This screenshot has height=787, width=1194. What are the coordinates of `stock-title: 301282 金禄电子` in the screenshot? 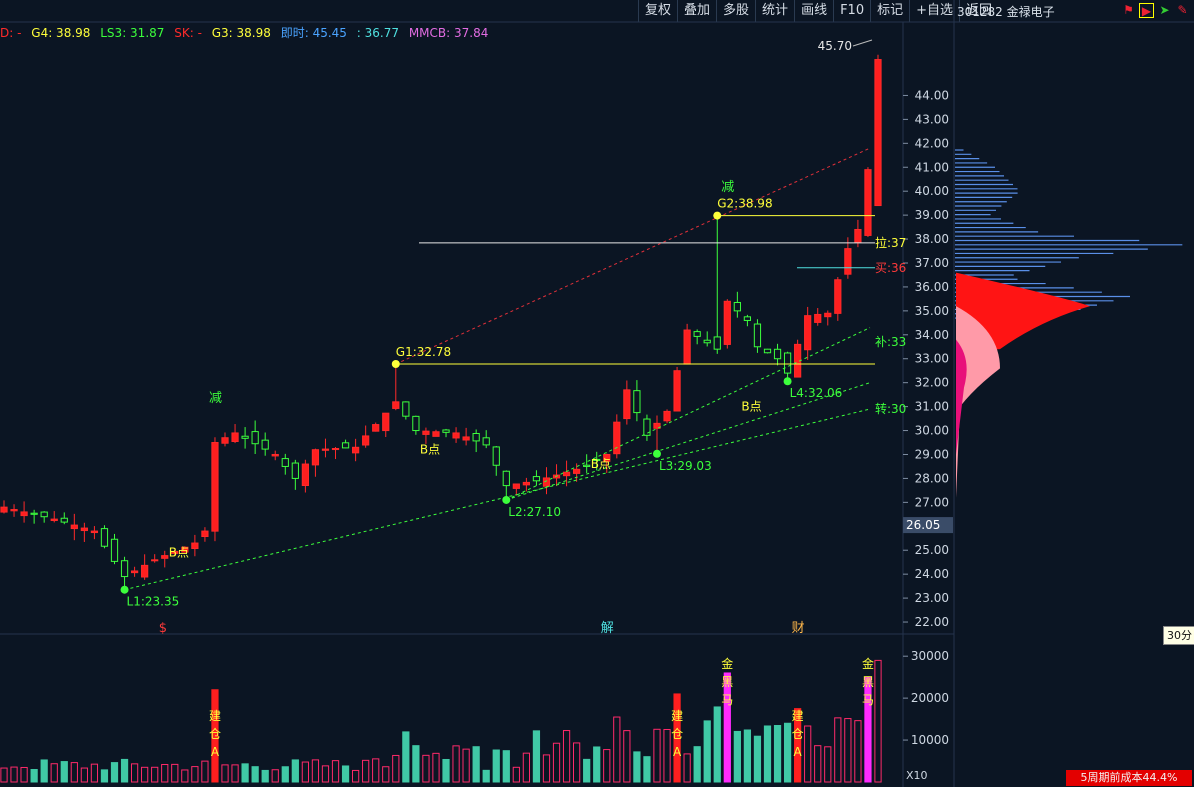 It's located at (1006, 12).